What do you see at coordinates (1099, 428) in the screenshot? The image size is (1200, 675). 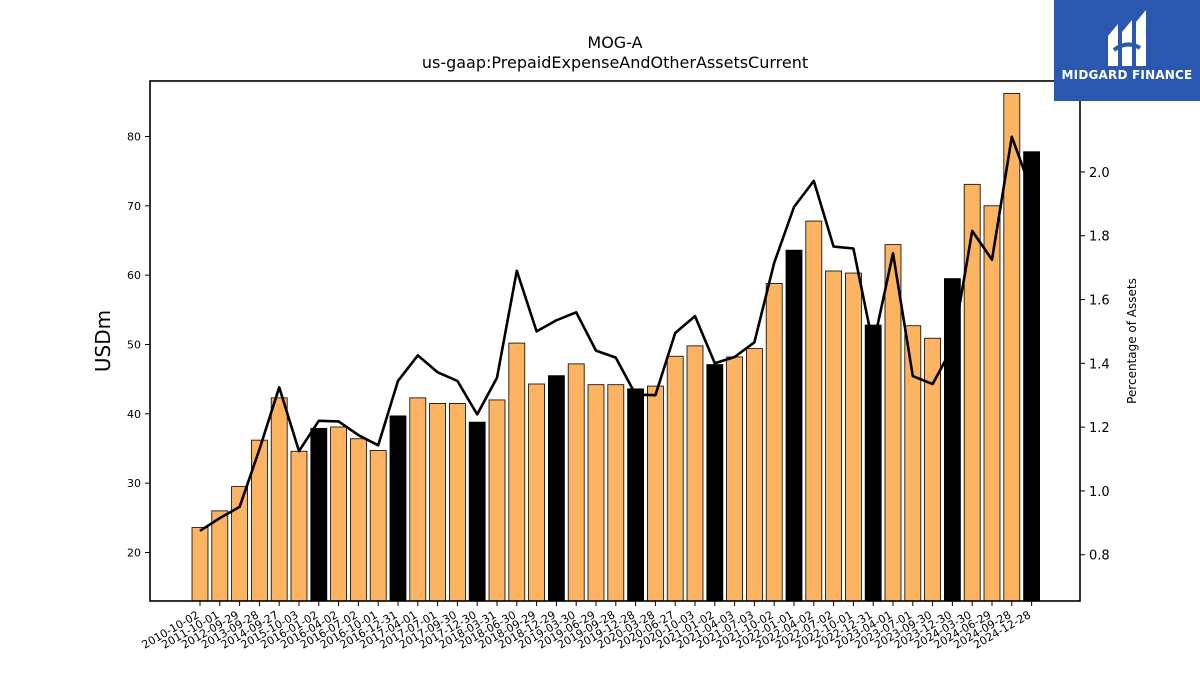 I see `y2-tick-label: 1.2` at bounding box center [1099, 428].